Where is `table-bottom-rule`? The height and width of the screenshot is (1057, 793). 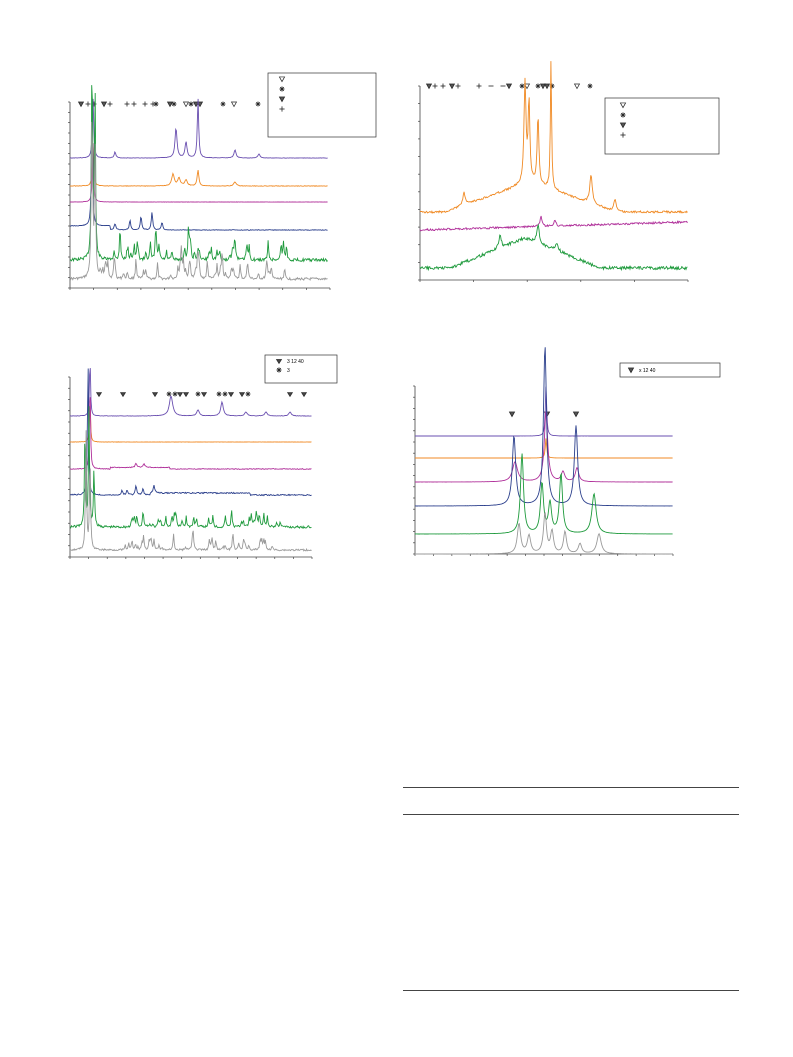
table-bottom-rule is located at coordinates (571, 990).